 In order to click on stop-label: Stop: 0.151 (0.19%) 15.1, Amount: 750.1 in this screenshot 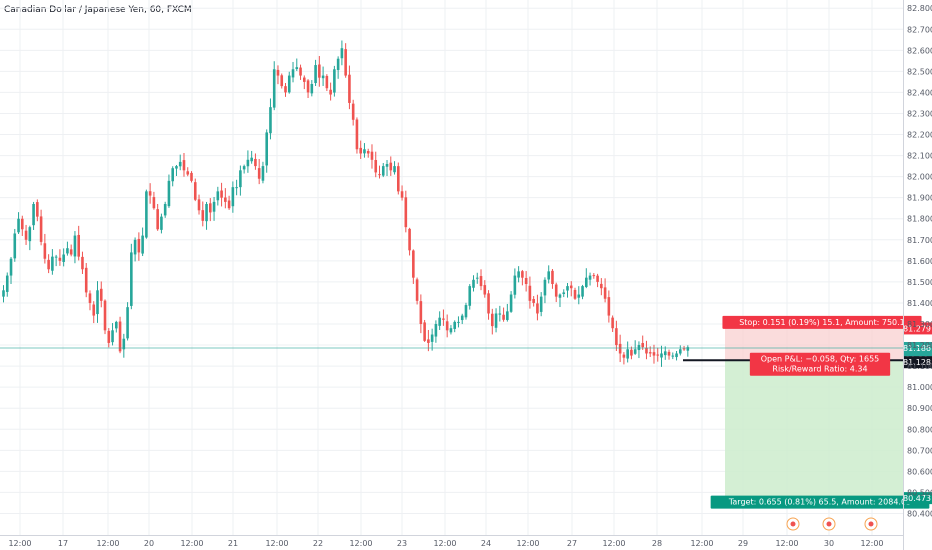, I will do `click(822, 322)`.